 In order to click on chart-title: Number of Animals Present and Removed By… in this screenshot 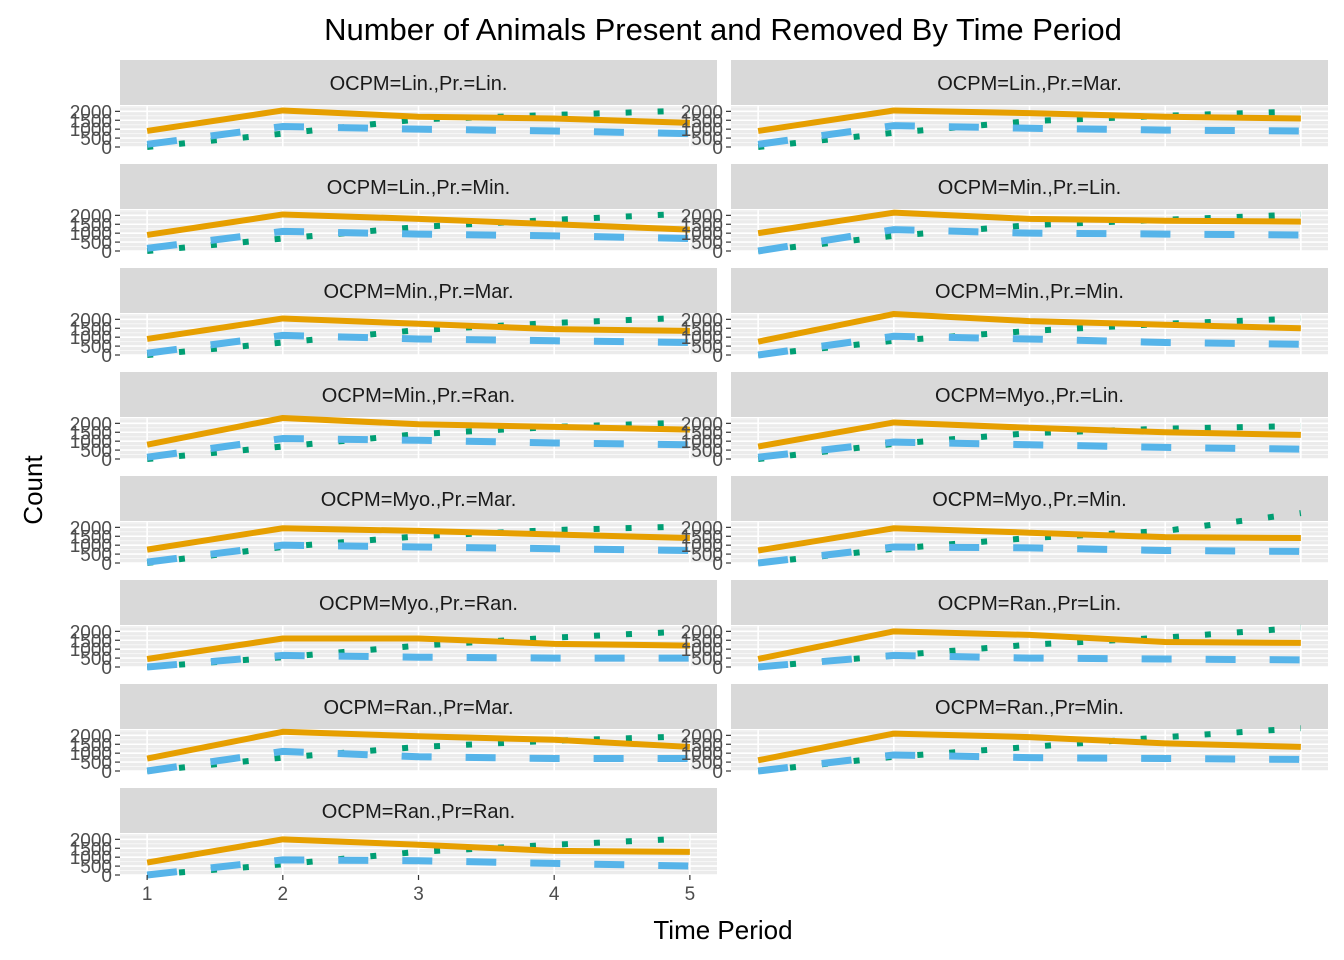, I will do `click(723, 29)`.